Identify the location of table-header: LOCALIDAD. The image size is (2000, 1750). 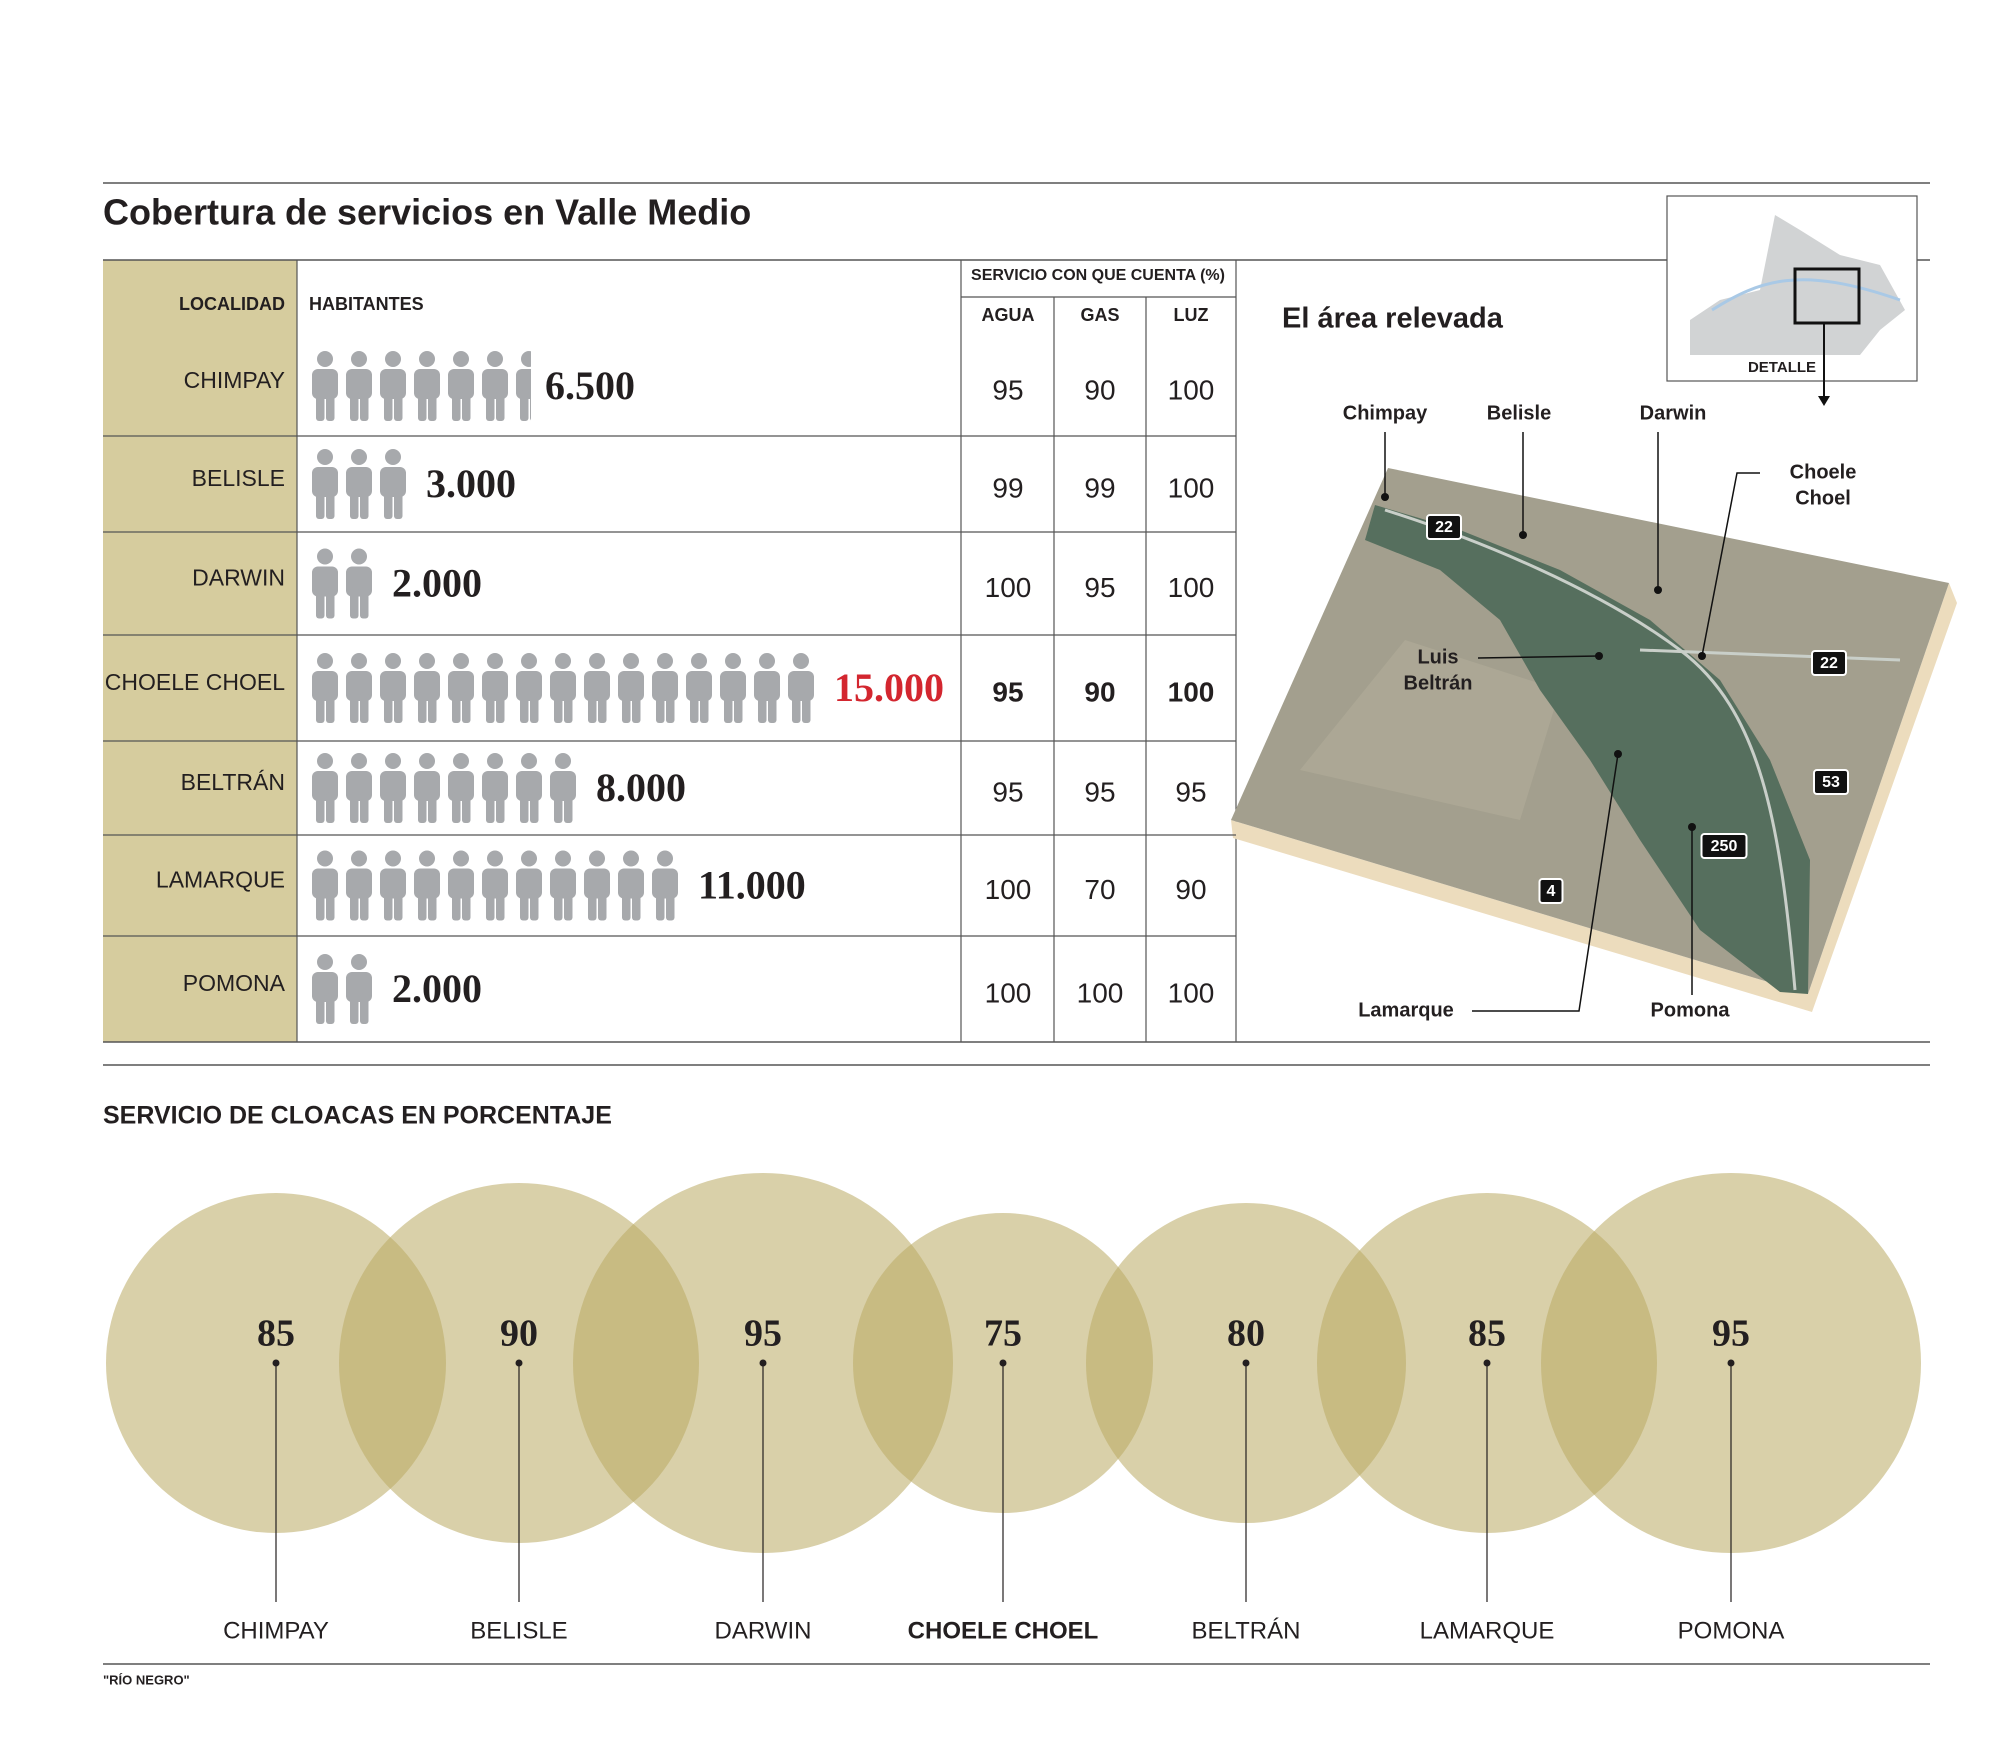
(232, 304).